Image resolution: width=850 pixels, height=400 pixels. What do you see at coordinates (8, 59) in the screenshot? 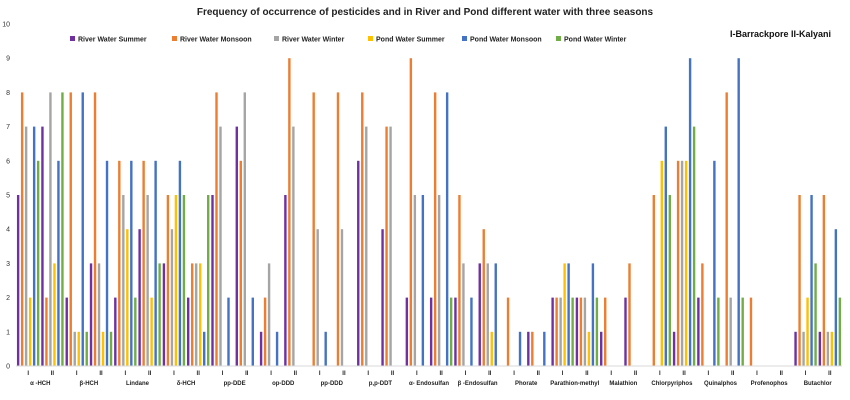
I see `y-tick-label: 9` at bounding box center [8, 59].